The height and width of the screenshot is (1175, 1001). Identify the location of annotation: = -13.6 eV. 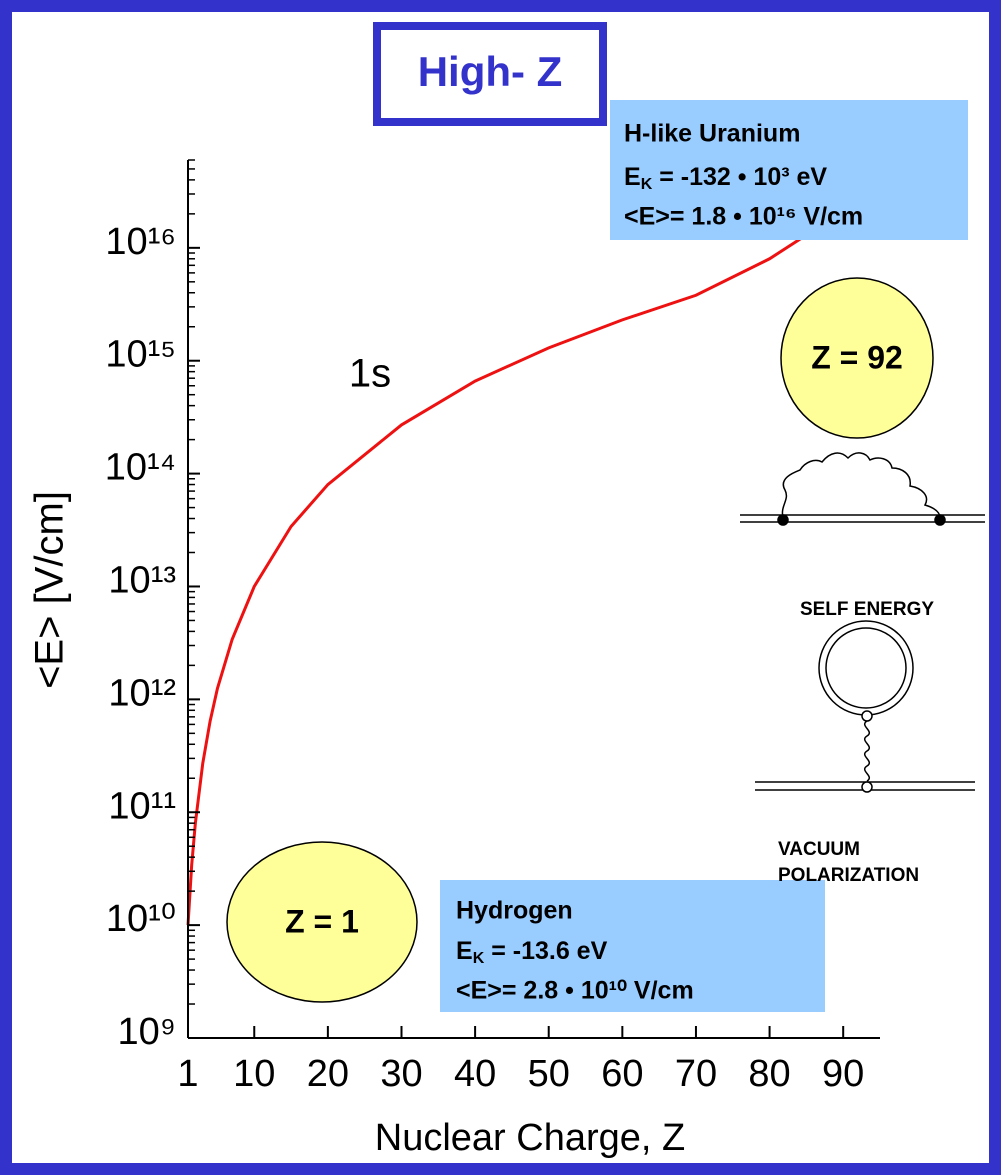
(545, 951).